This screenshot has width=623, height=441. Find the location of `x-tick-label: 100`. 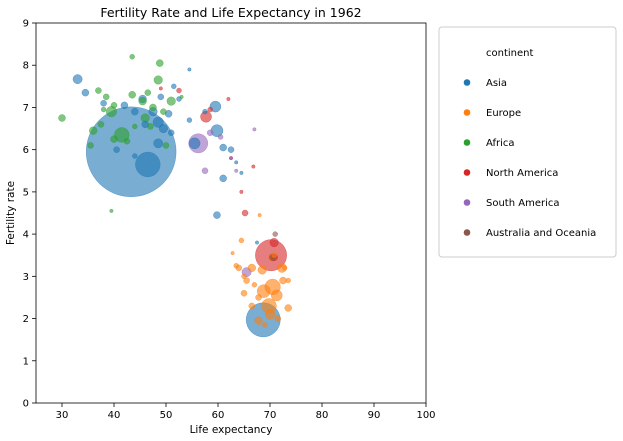

x-tick-label: 100 is located at coordinates (425, 415).